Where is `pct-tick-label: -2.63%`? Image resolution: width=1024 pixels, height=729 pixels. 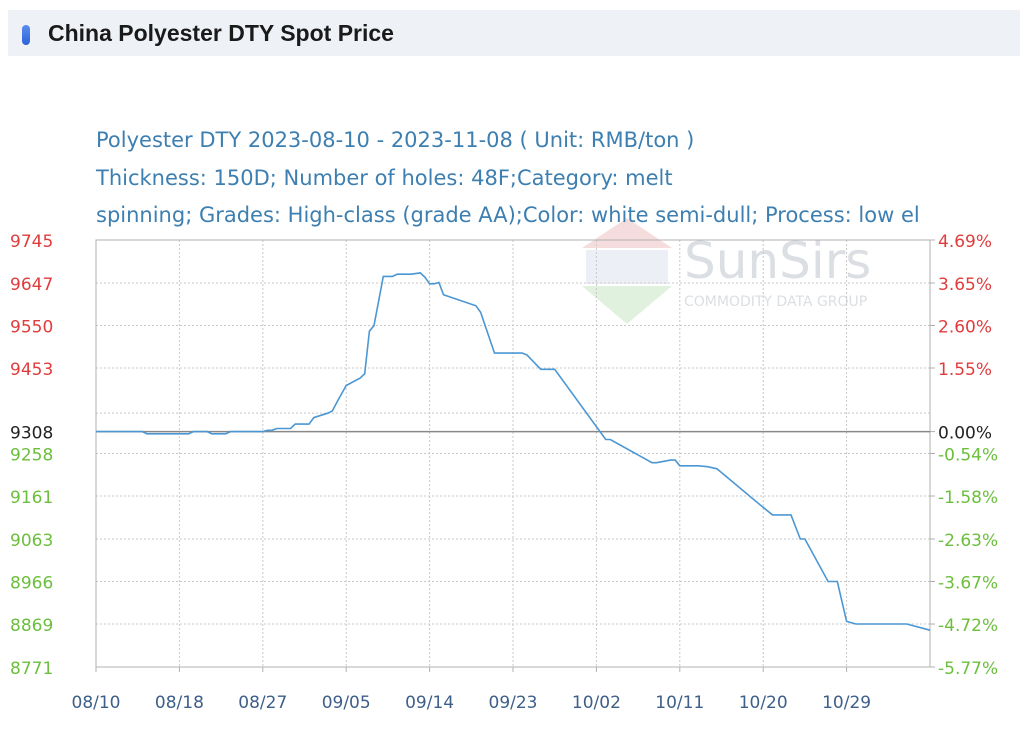 pct-tick-label: -2.63% is located at coordinates (968, 541).